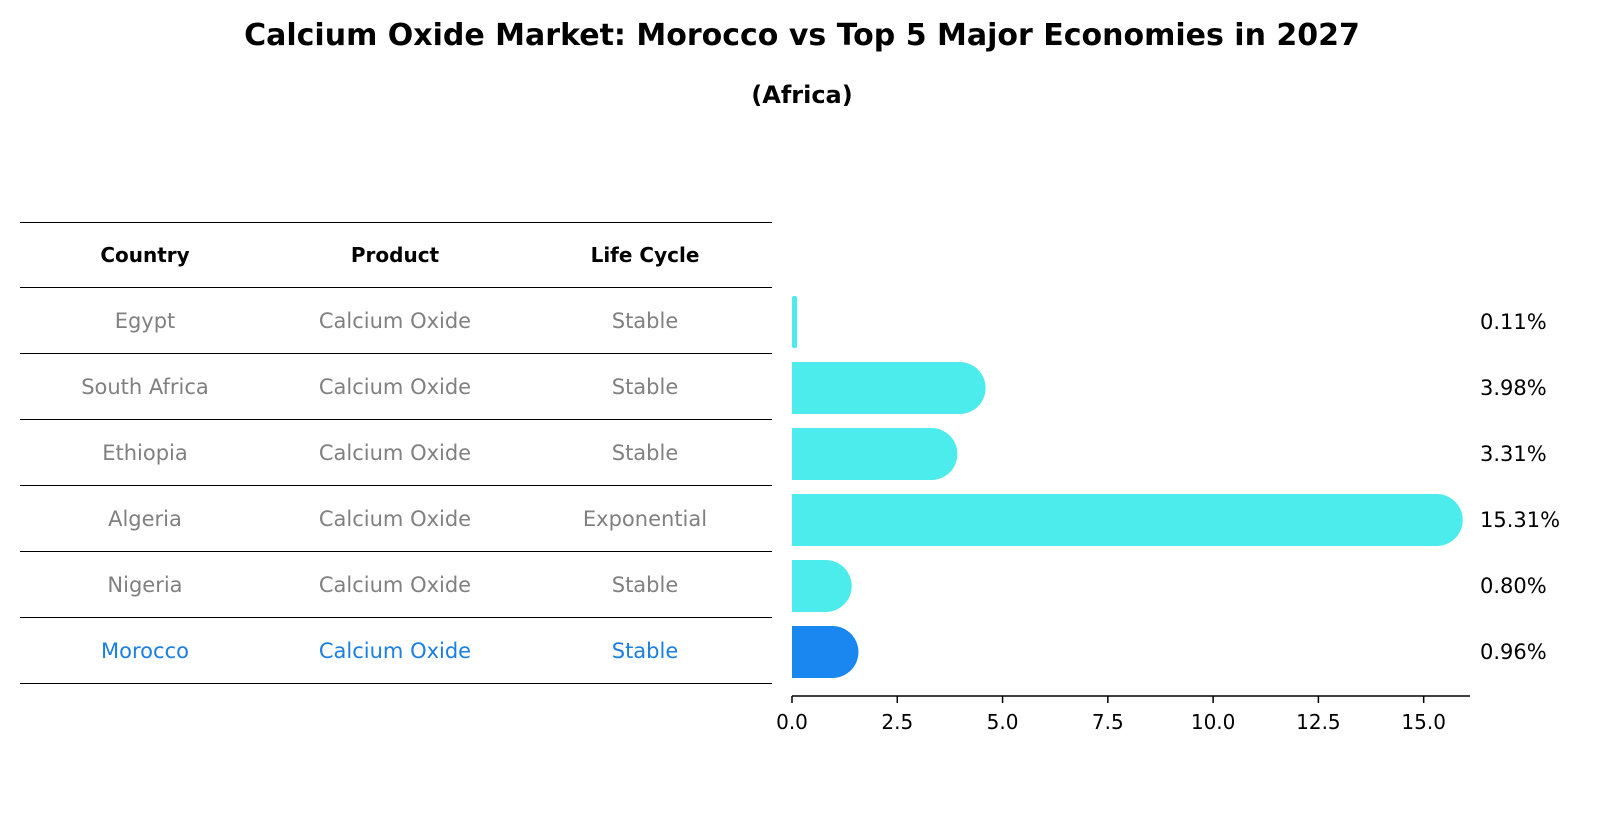 This screenshot has height=823, width=1604. I want to click on bar-nigeria, so click(822, 586).